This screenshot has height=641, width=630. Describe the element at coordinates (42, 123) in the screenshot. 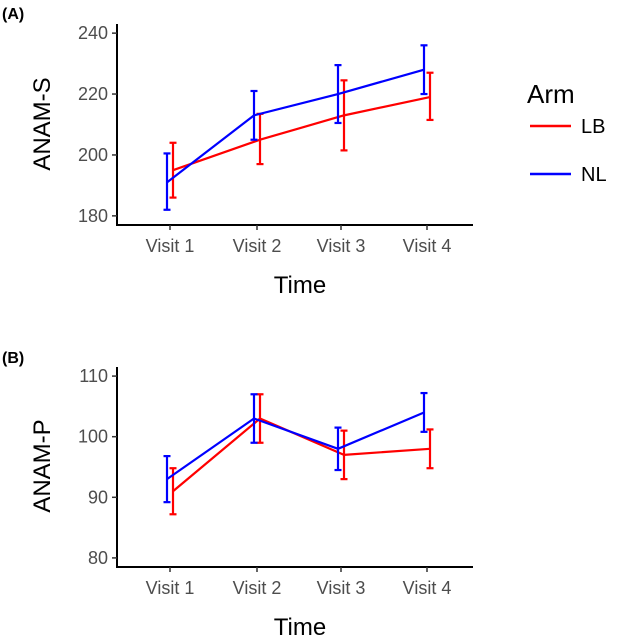

I see `panel-a-y-axis-title: ANAM-S` at that location.